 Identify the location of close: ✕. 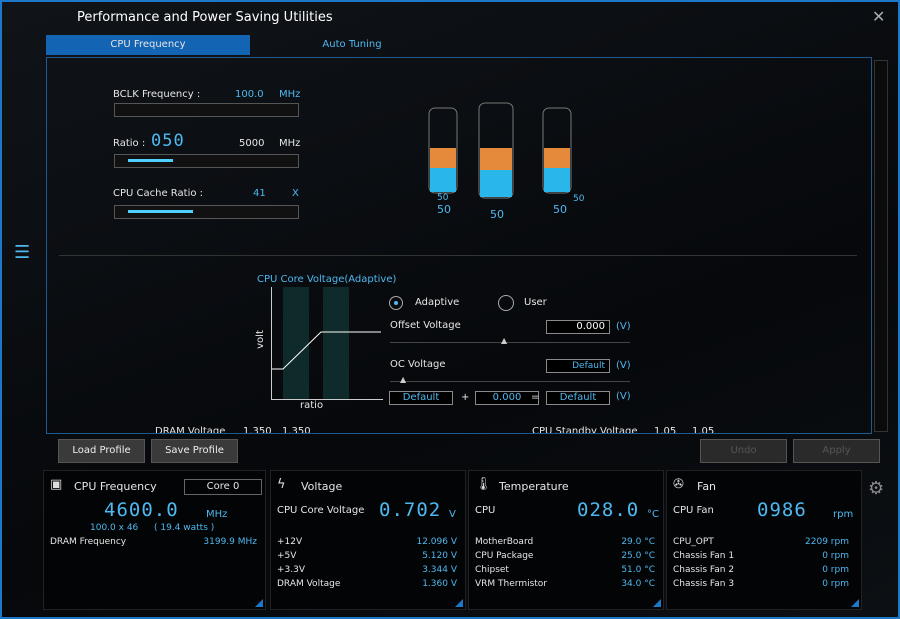
(879, 16).